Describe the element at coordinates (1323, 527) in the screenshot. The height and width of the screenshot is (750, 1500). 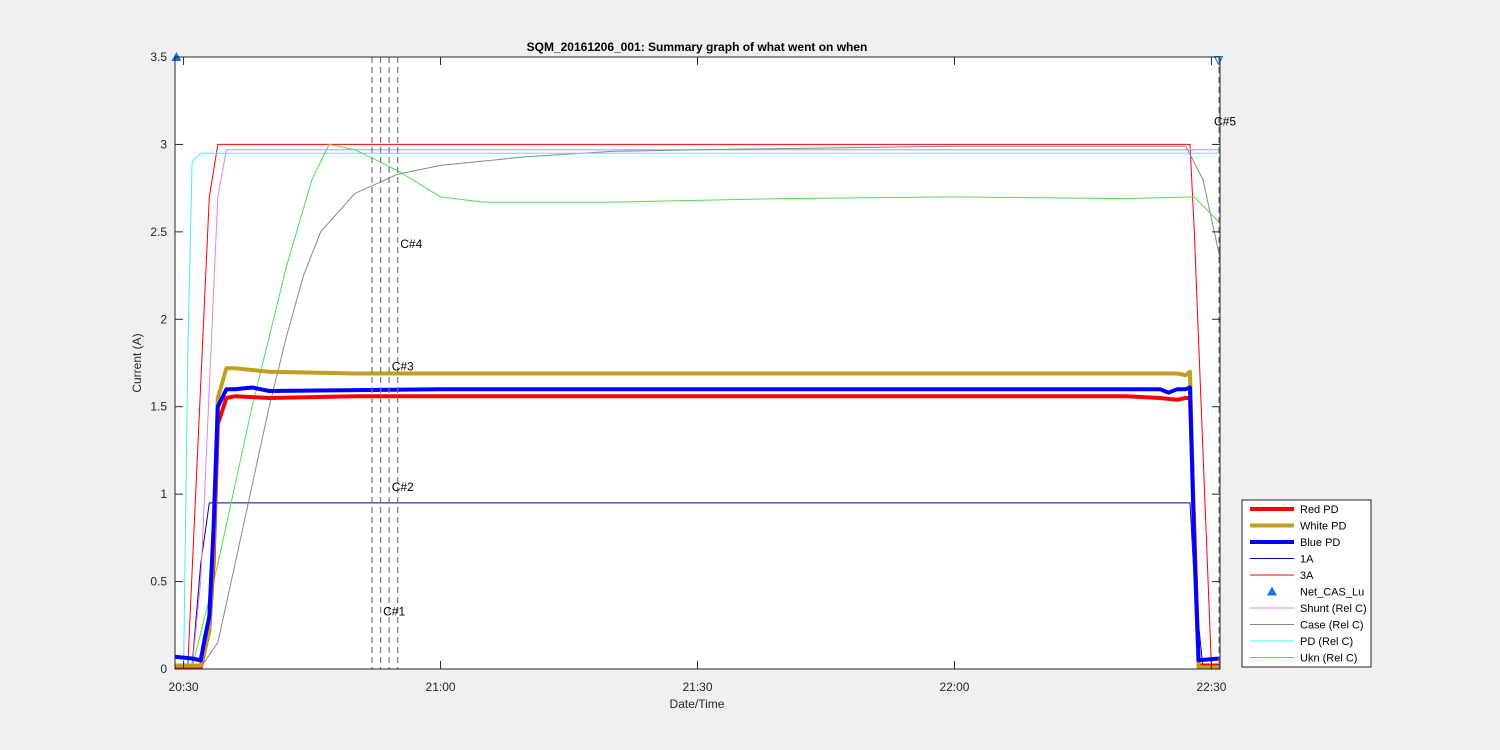
I see `legend-label: White PD` at that location.